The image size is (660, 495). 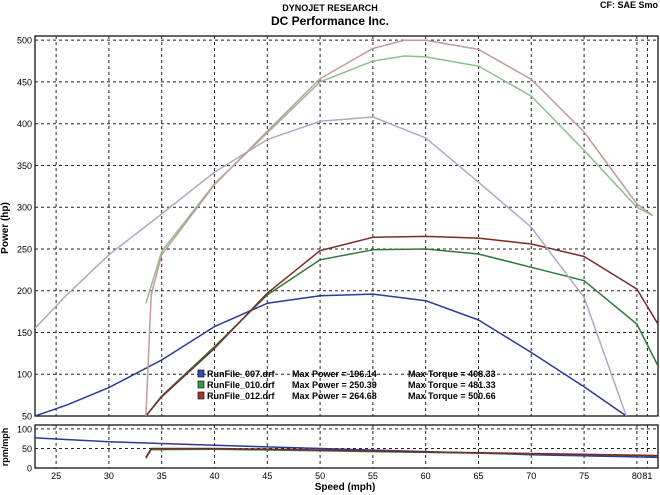 I want to click on y-tick-label-sub: 50, so click(x=27, y=449).